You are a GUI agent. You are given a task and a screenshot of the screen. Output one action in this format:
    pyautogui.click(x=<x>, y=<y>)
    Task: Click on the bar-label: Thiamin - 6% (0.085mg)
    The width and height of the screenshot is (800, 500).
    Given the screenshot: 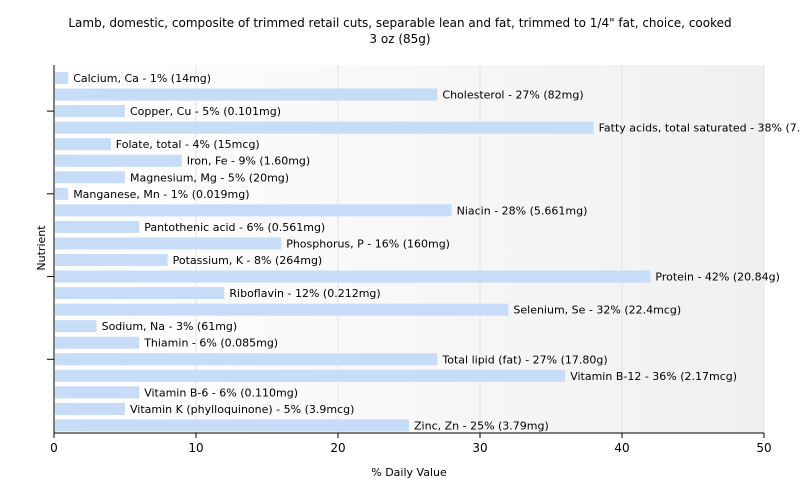 What is the action you would take?
    pyautogui.click(x=210, y=343)
    